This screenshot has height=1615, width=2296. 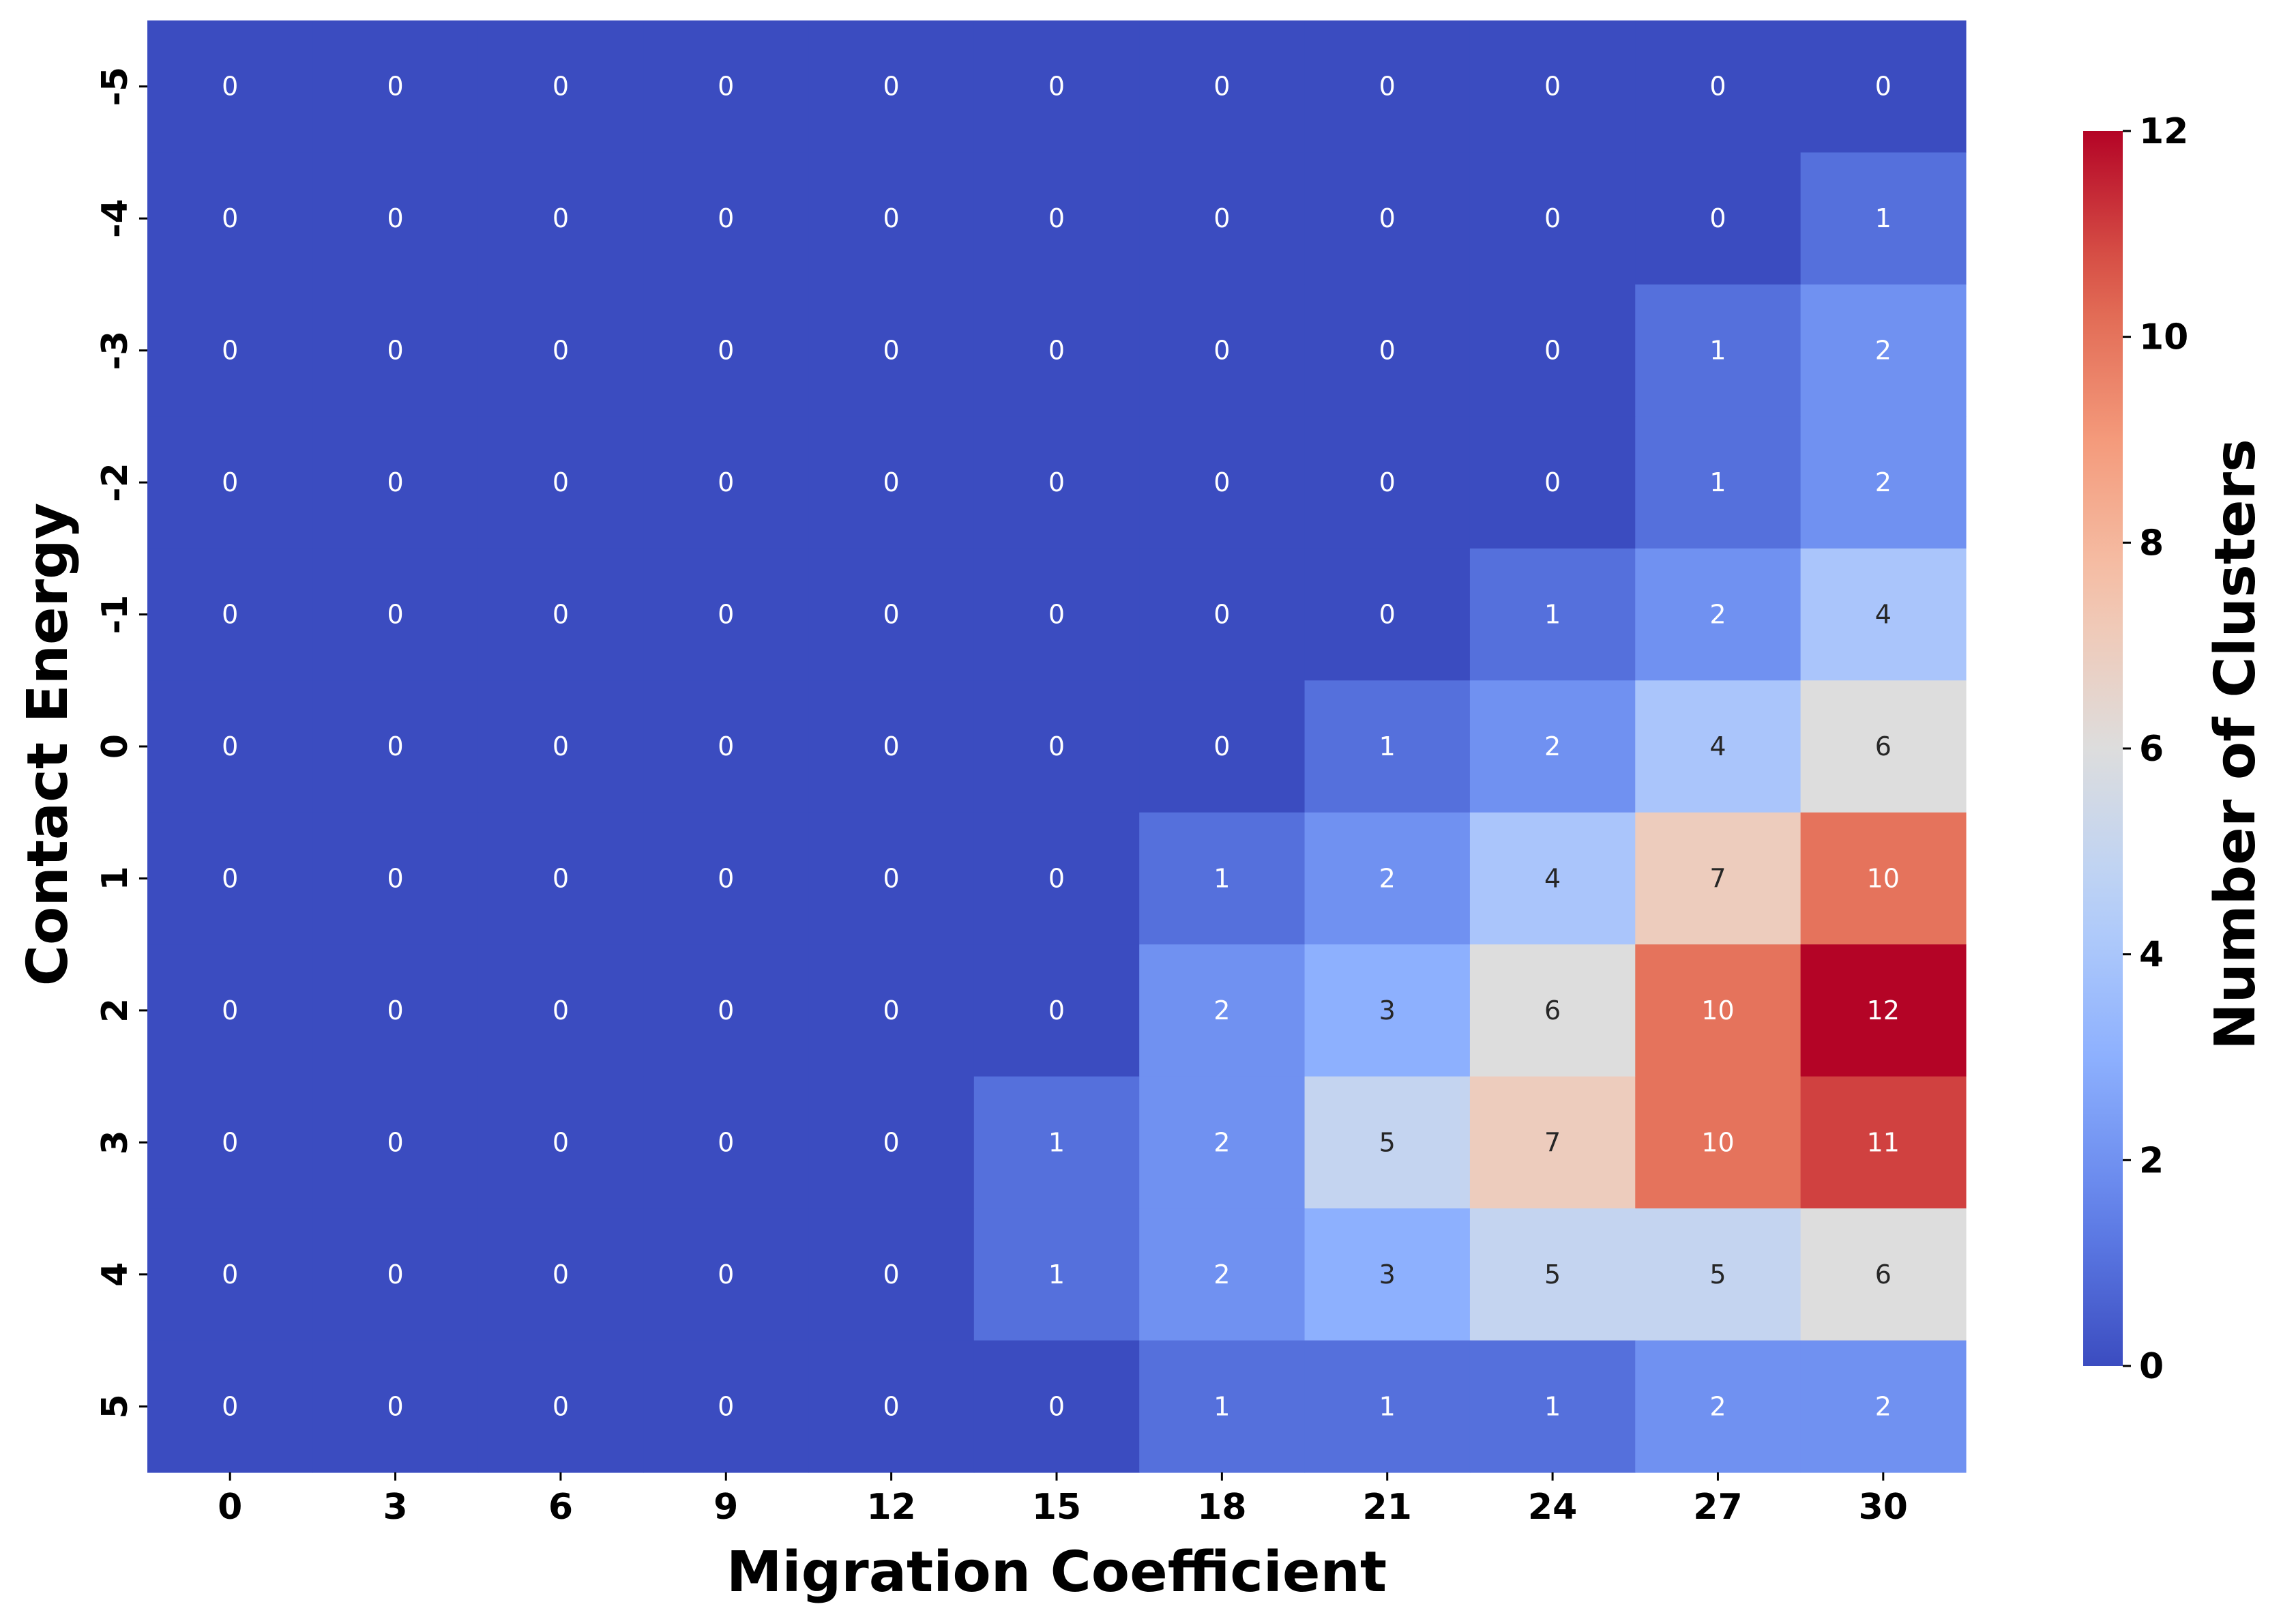 I want to click on x-axis-title: Migration Coefficient, so click(x=1057, y=1573).